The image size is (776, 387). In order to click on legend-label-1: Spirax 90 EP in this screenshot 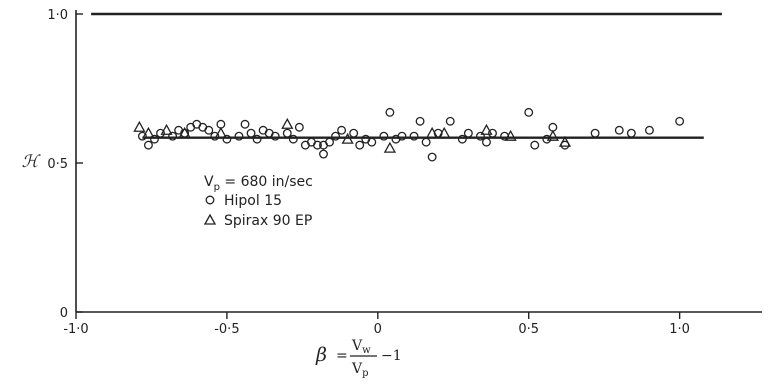, I will do `click(268, 221)`.